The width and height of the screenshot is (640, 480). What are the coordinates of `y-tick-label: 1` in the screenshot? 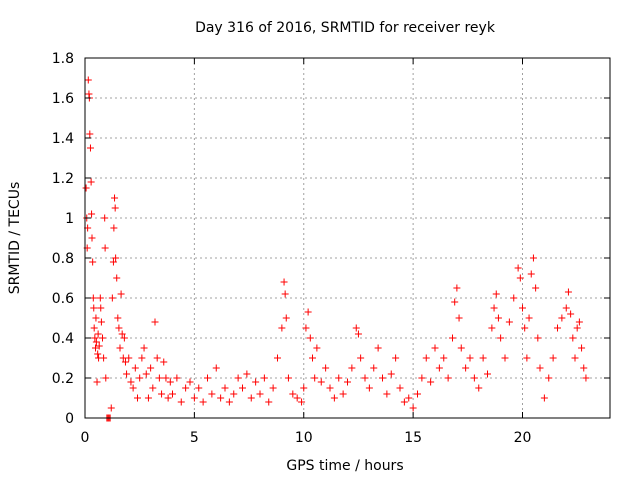 It's located at (69, 219).